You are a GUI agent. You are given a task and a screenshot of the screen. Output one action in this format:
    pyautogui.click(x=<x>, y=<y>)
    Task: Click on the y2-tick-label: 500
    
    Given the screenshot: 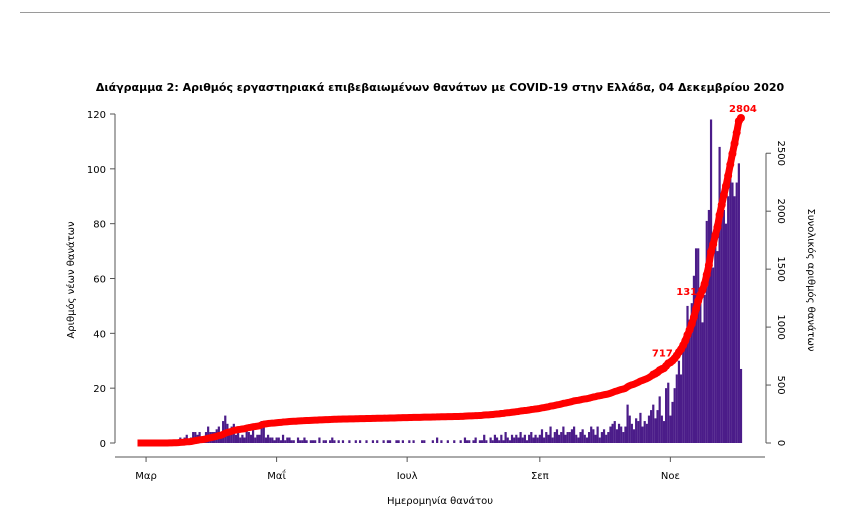 What is the action you would take?
    pyautogui.click(x=780, y=385)
    